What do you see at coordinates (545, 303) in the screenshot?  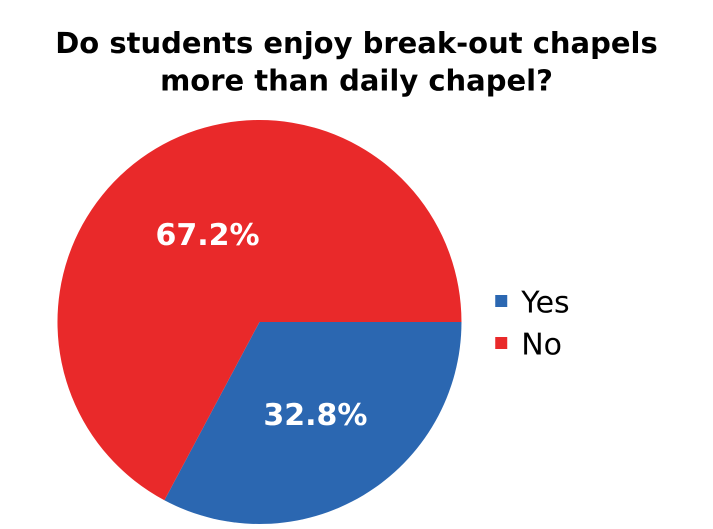 I see `legend-label: Yes` at bounding box center [545, 303].